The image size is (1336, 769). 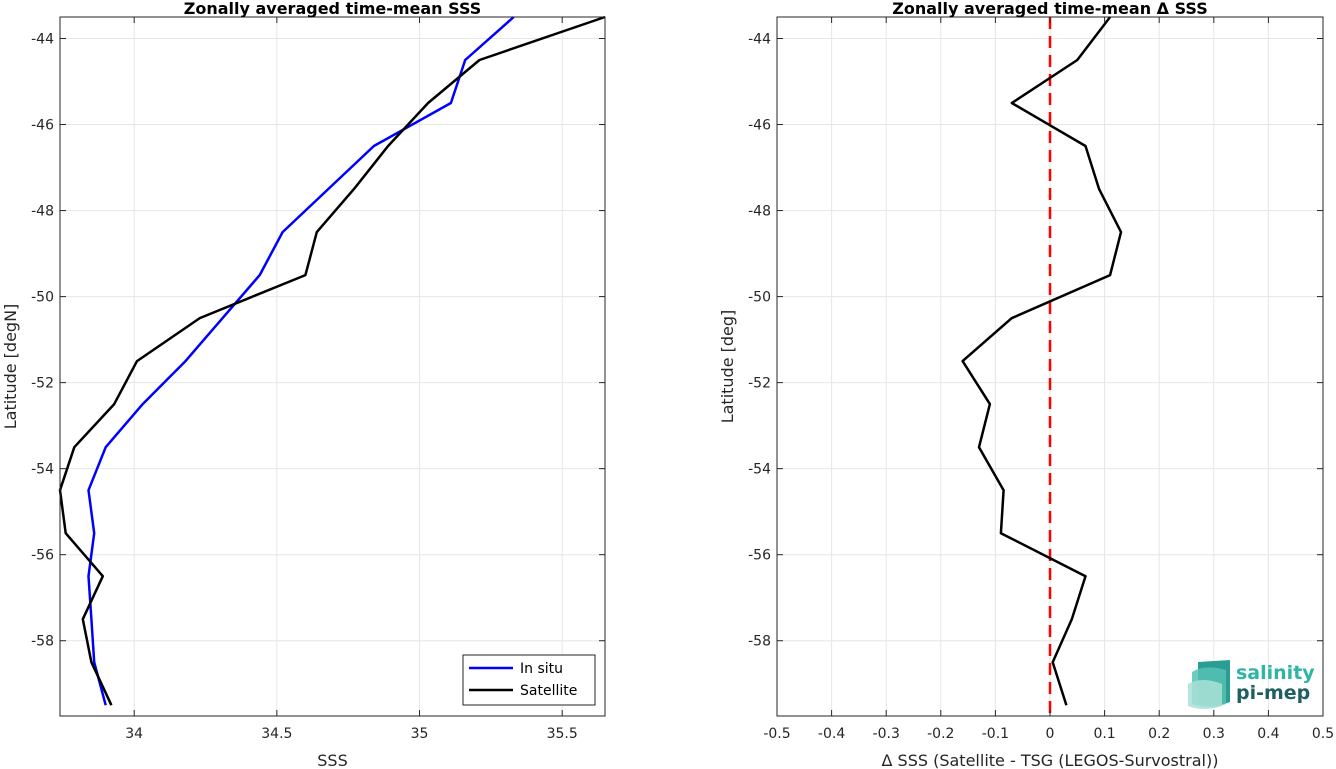 I want to click on legend-box, so click(x=529, y=680).